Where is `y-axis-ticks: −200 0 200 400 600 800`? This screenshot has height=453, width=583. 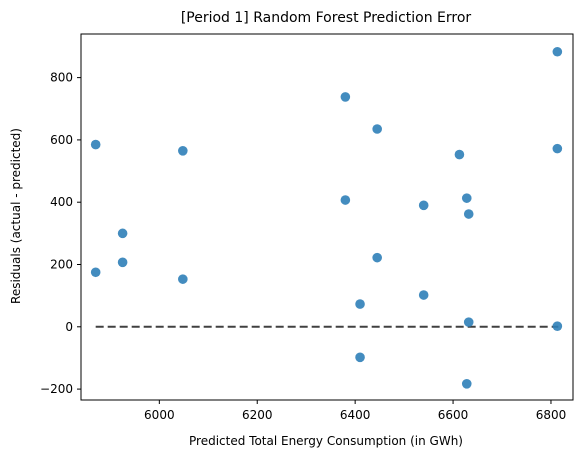 y-axis-ticks: −200 0 200 400 600 800 is located at coordinates (60, 233).